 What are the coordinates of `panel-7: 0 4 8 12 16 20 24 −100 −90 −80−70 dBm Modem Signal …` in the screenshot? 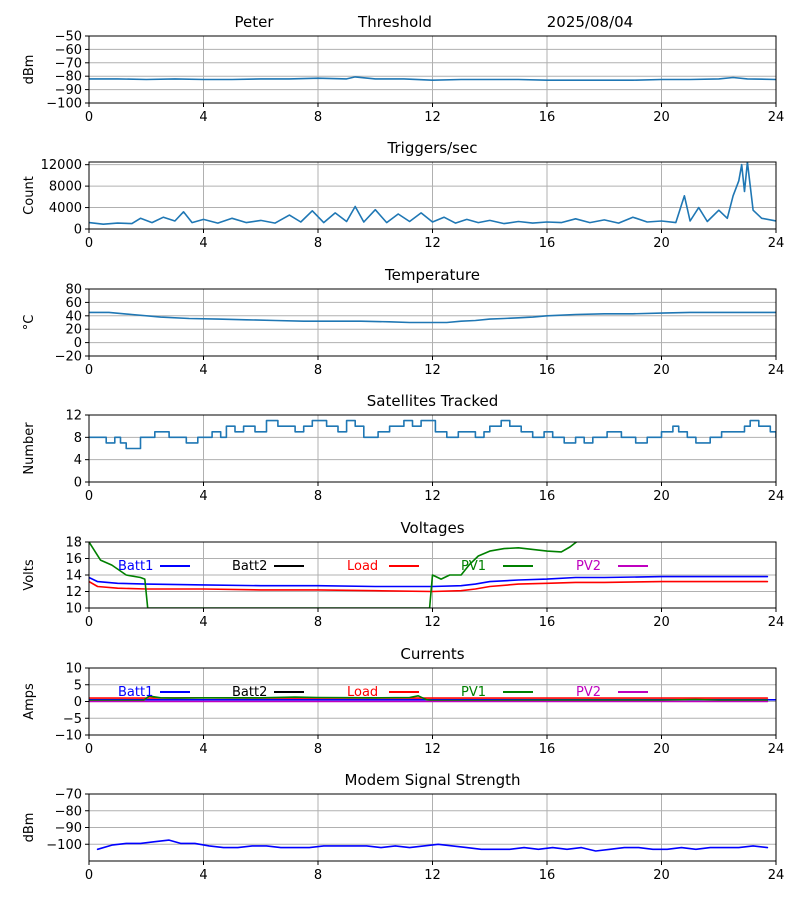 It's located at (403, 827).